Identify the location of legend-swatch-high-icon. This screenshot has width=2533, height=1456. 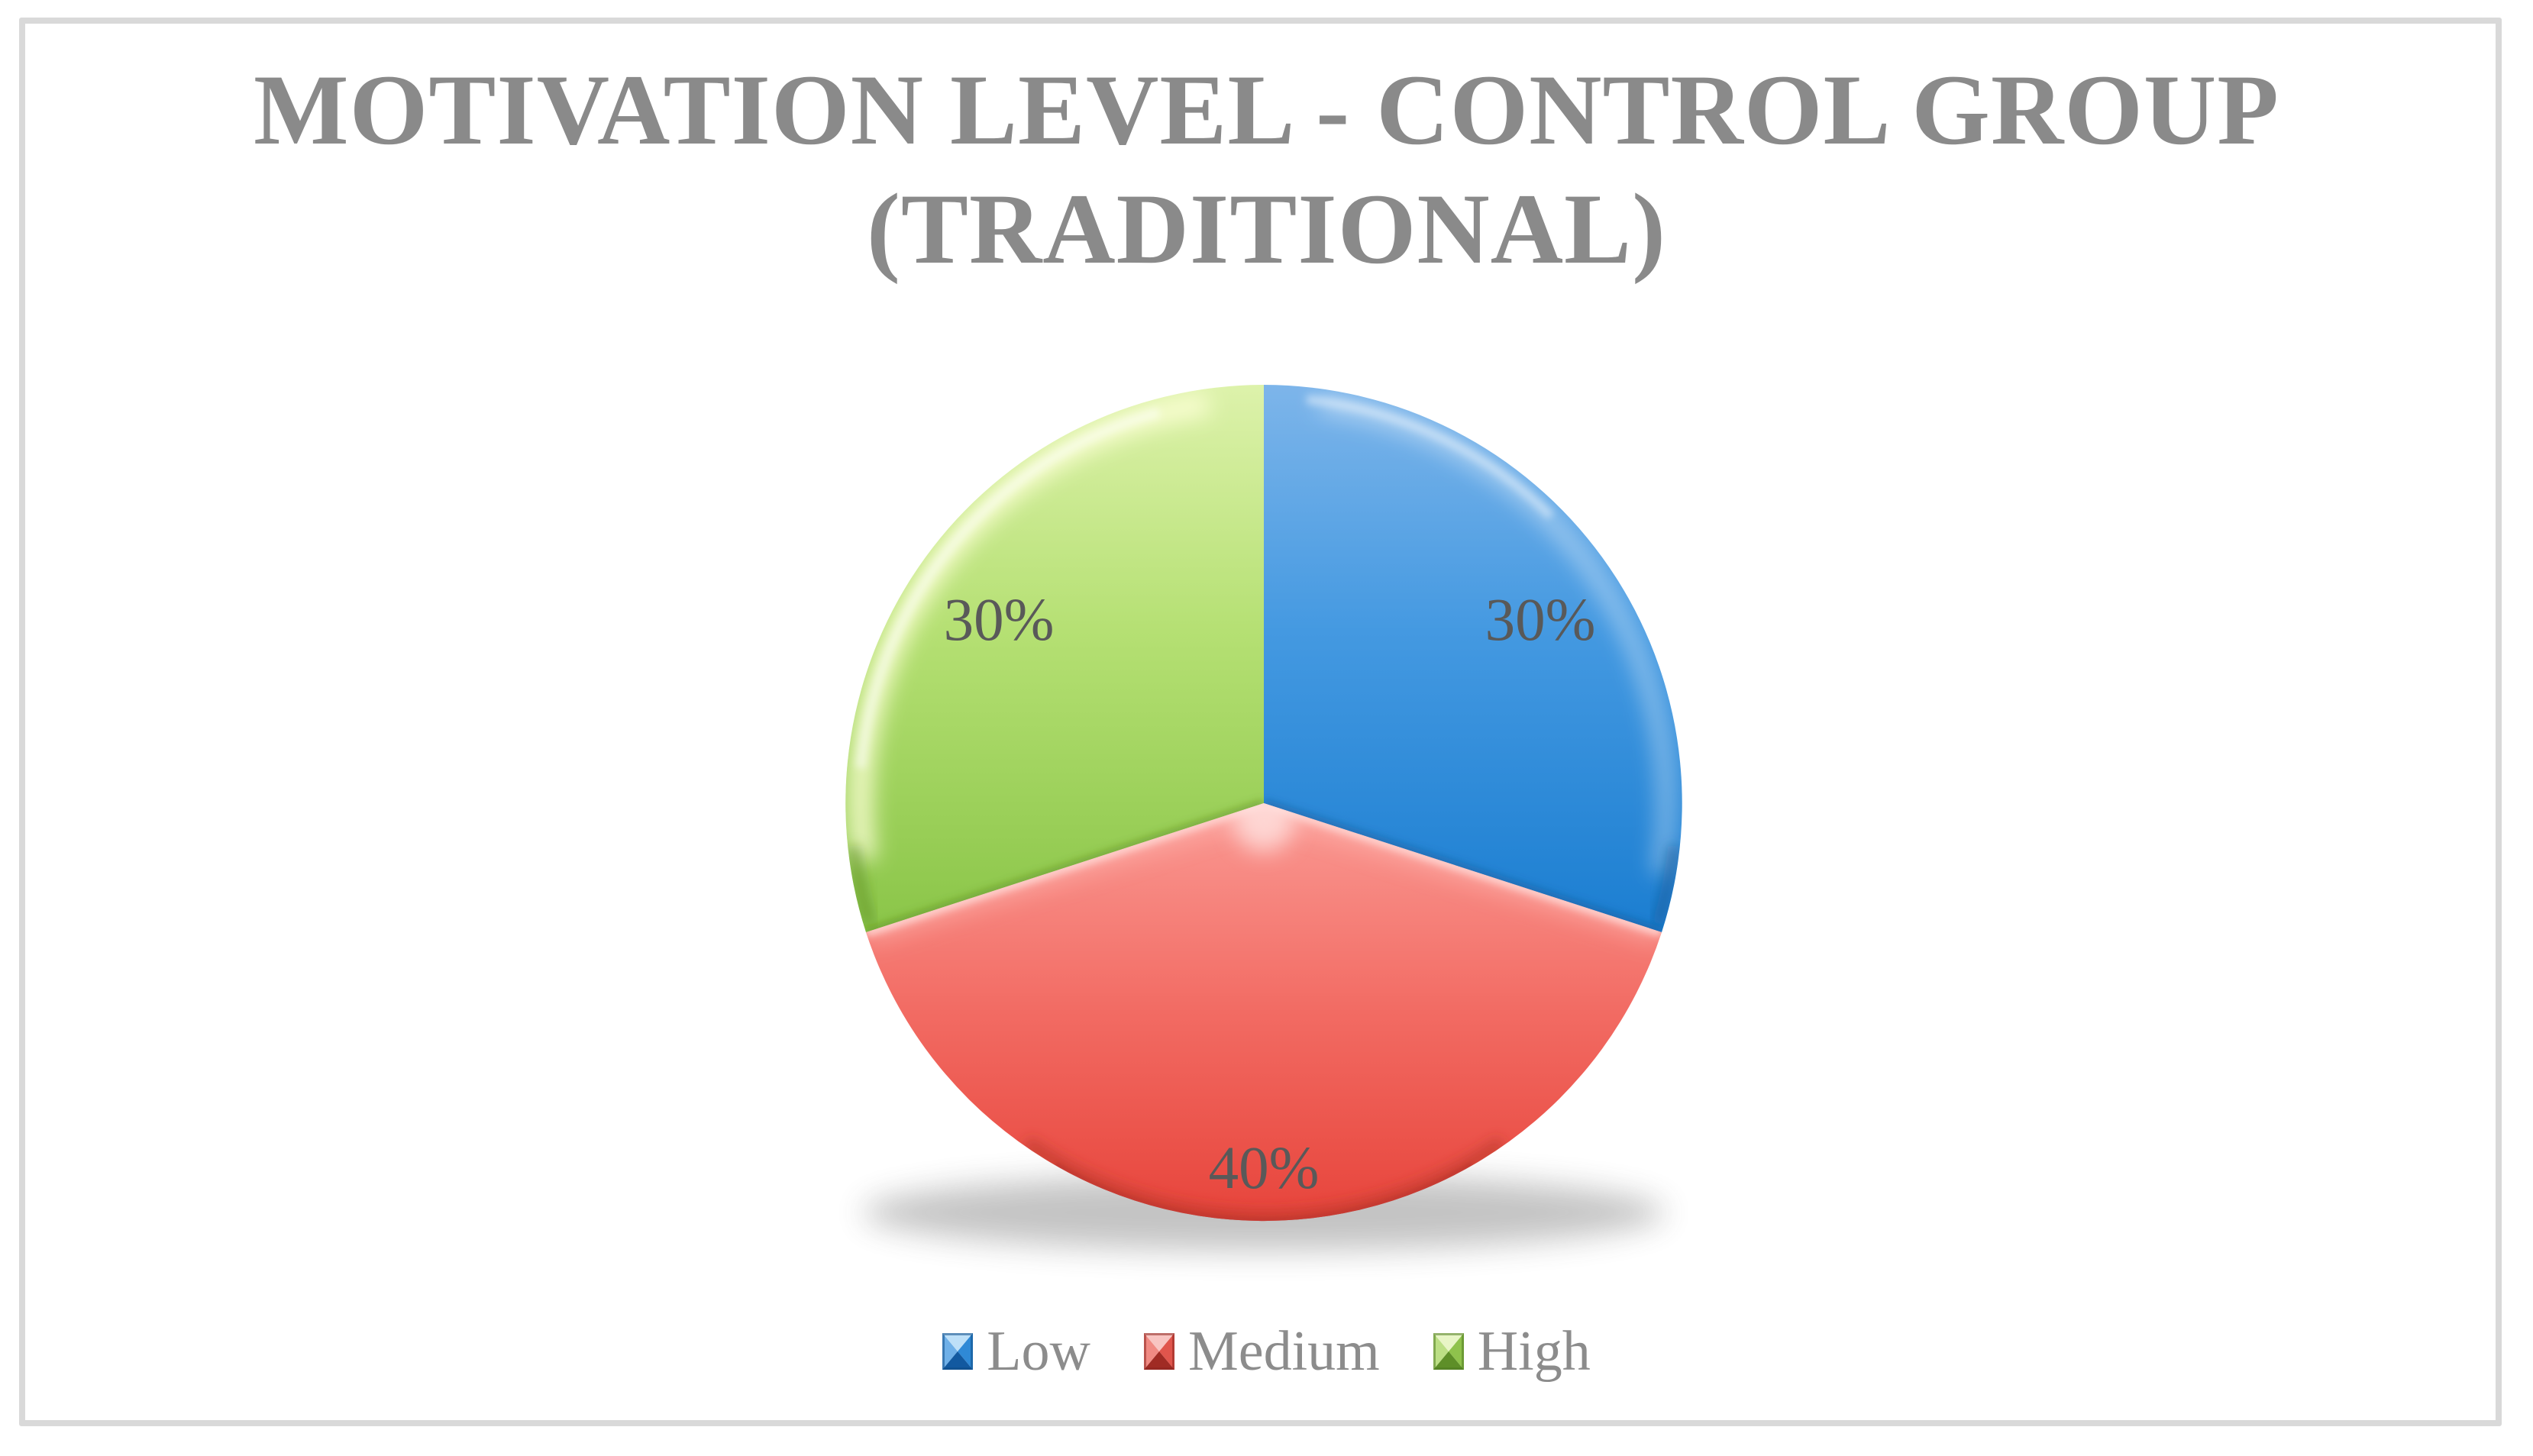
(1448, 1351).